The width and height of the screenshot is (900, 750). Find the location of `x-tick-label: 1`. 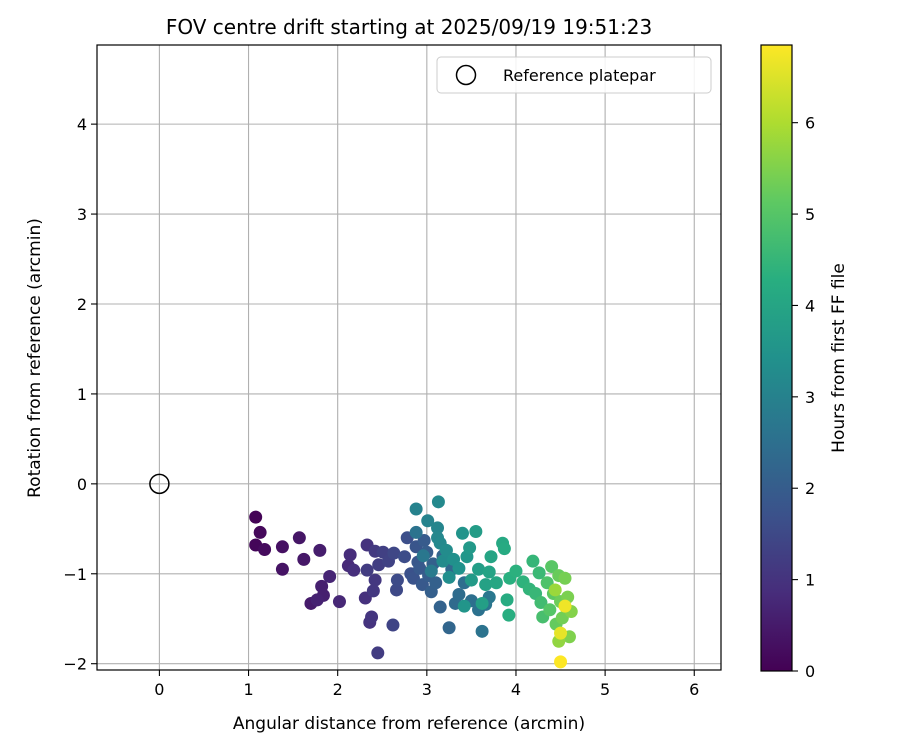

x-tick-label: 1 is located at coordinates (248, 689).